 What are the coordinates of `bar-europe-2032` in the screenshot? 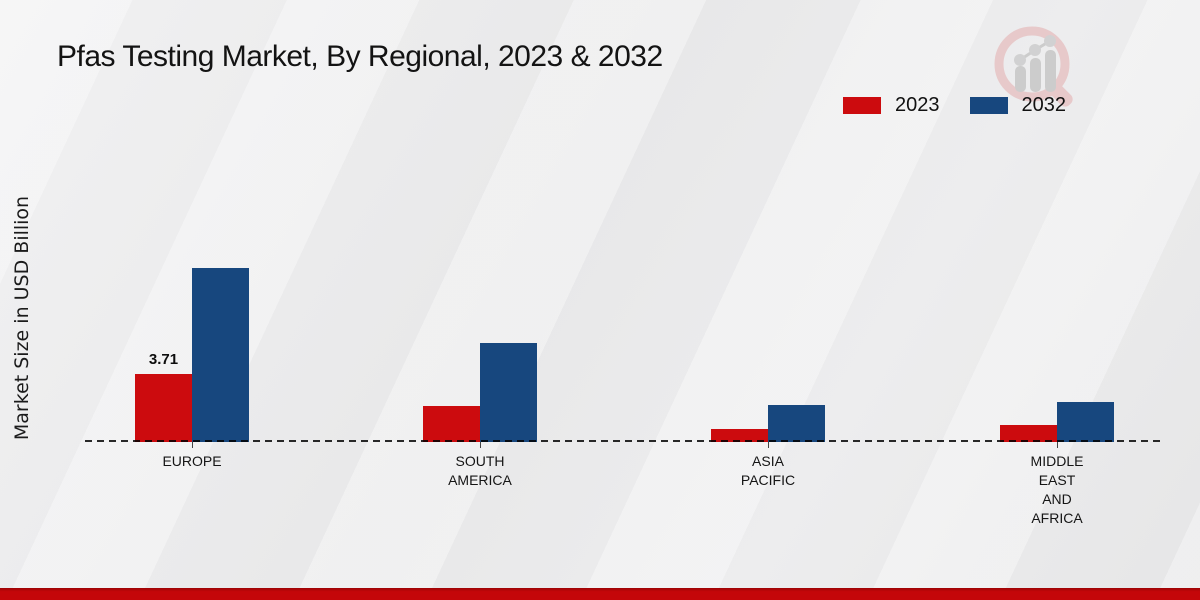 It's located at (220, 355).